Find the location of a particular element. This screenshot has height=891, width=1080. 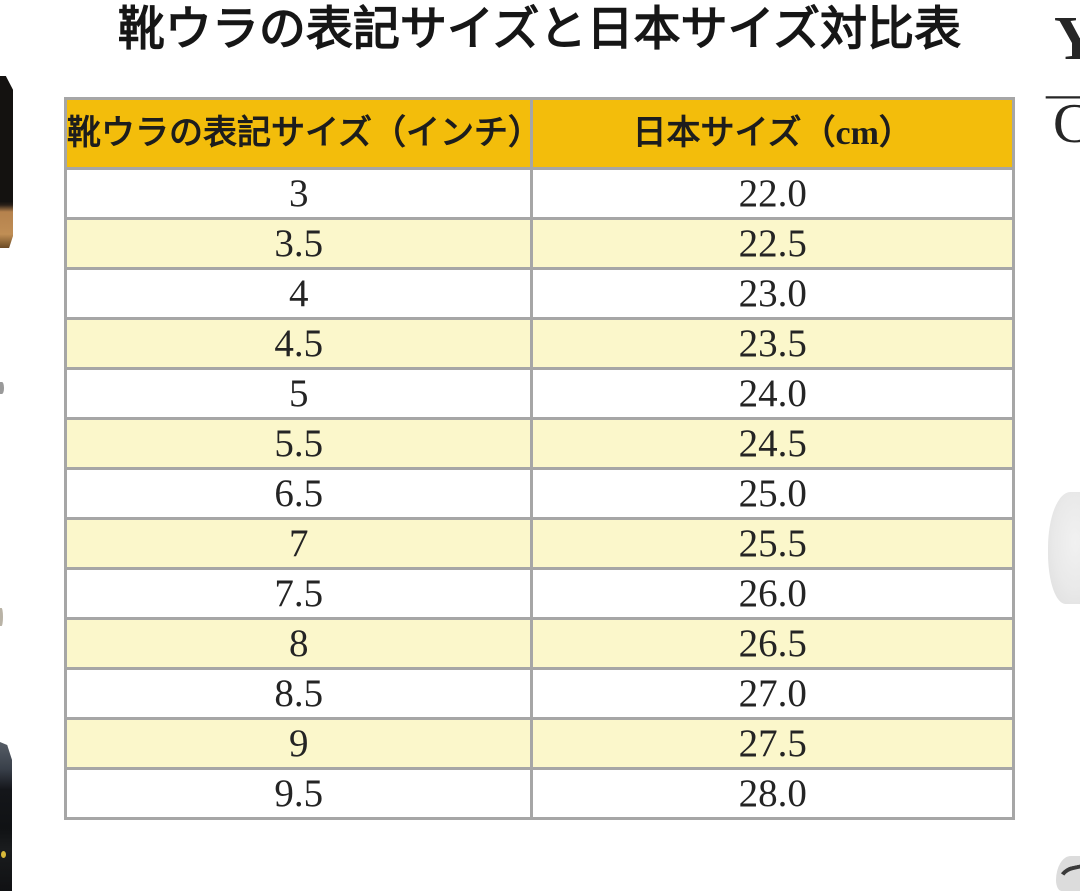

table-row: 5.5 24.5 is located at coordinates (539, 443).